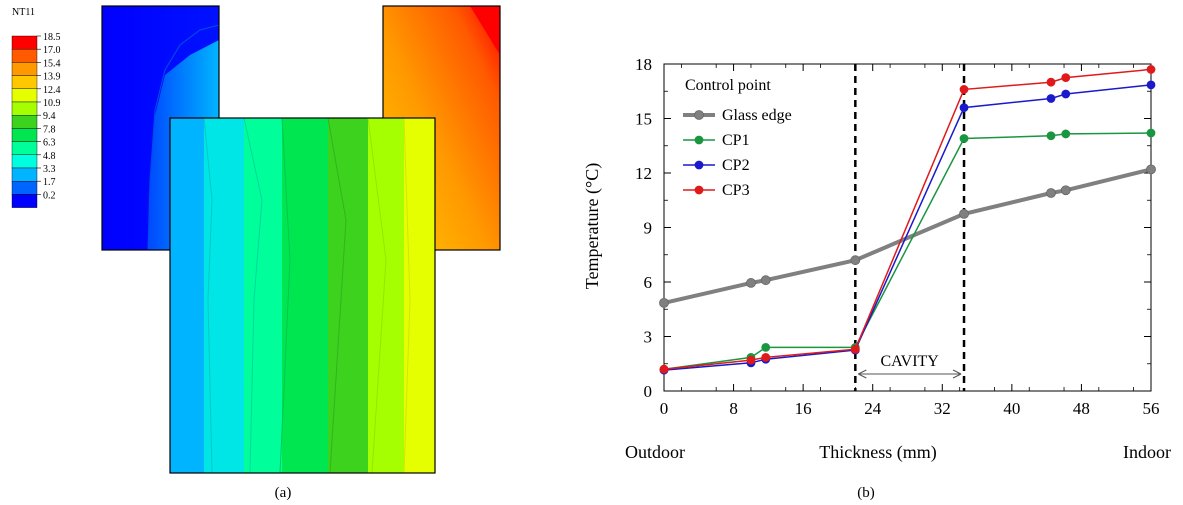  I want to click on legend-level-label: 4.8, so click(49, 156).